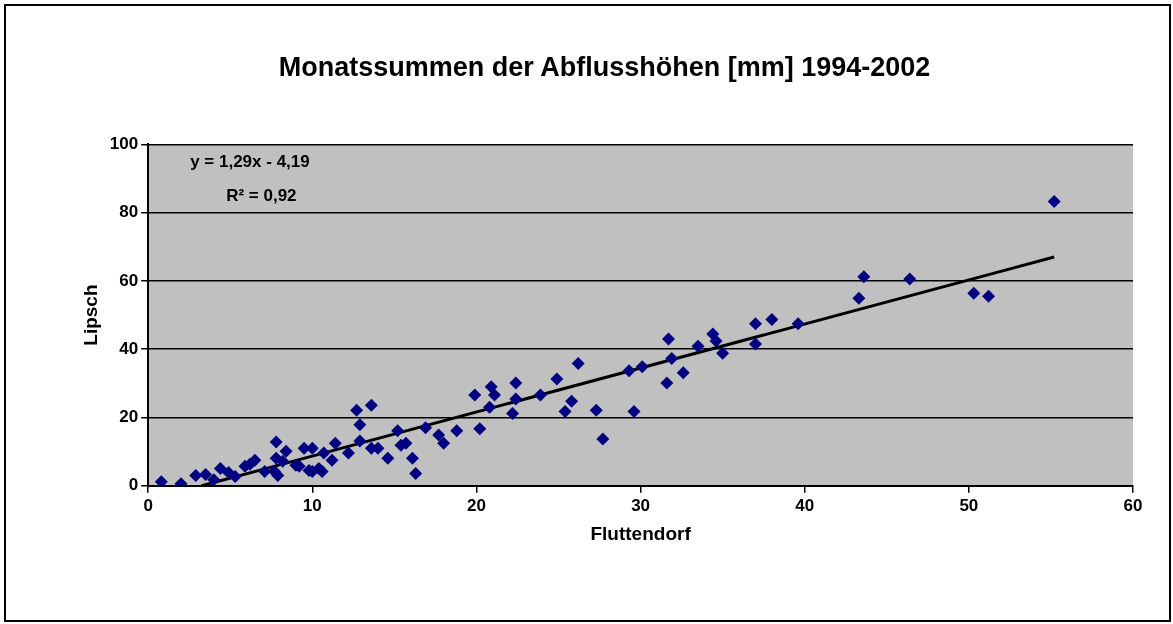  I want to click on y-tick-label: 100, so click(124, 144).